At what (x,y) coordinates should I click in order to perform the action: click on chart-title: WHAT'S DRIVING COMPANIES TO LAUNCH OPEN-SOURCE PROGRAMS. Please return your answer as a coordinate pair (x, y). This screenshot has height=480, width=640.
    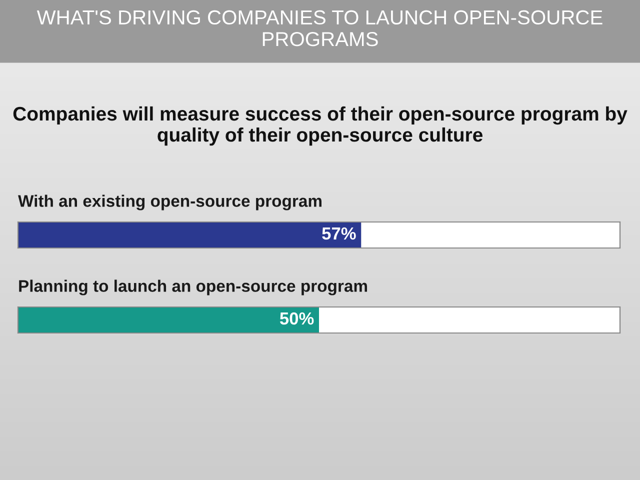
    Looking at the image, I should click on (319, 28).